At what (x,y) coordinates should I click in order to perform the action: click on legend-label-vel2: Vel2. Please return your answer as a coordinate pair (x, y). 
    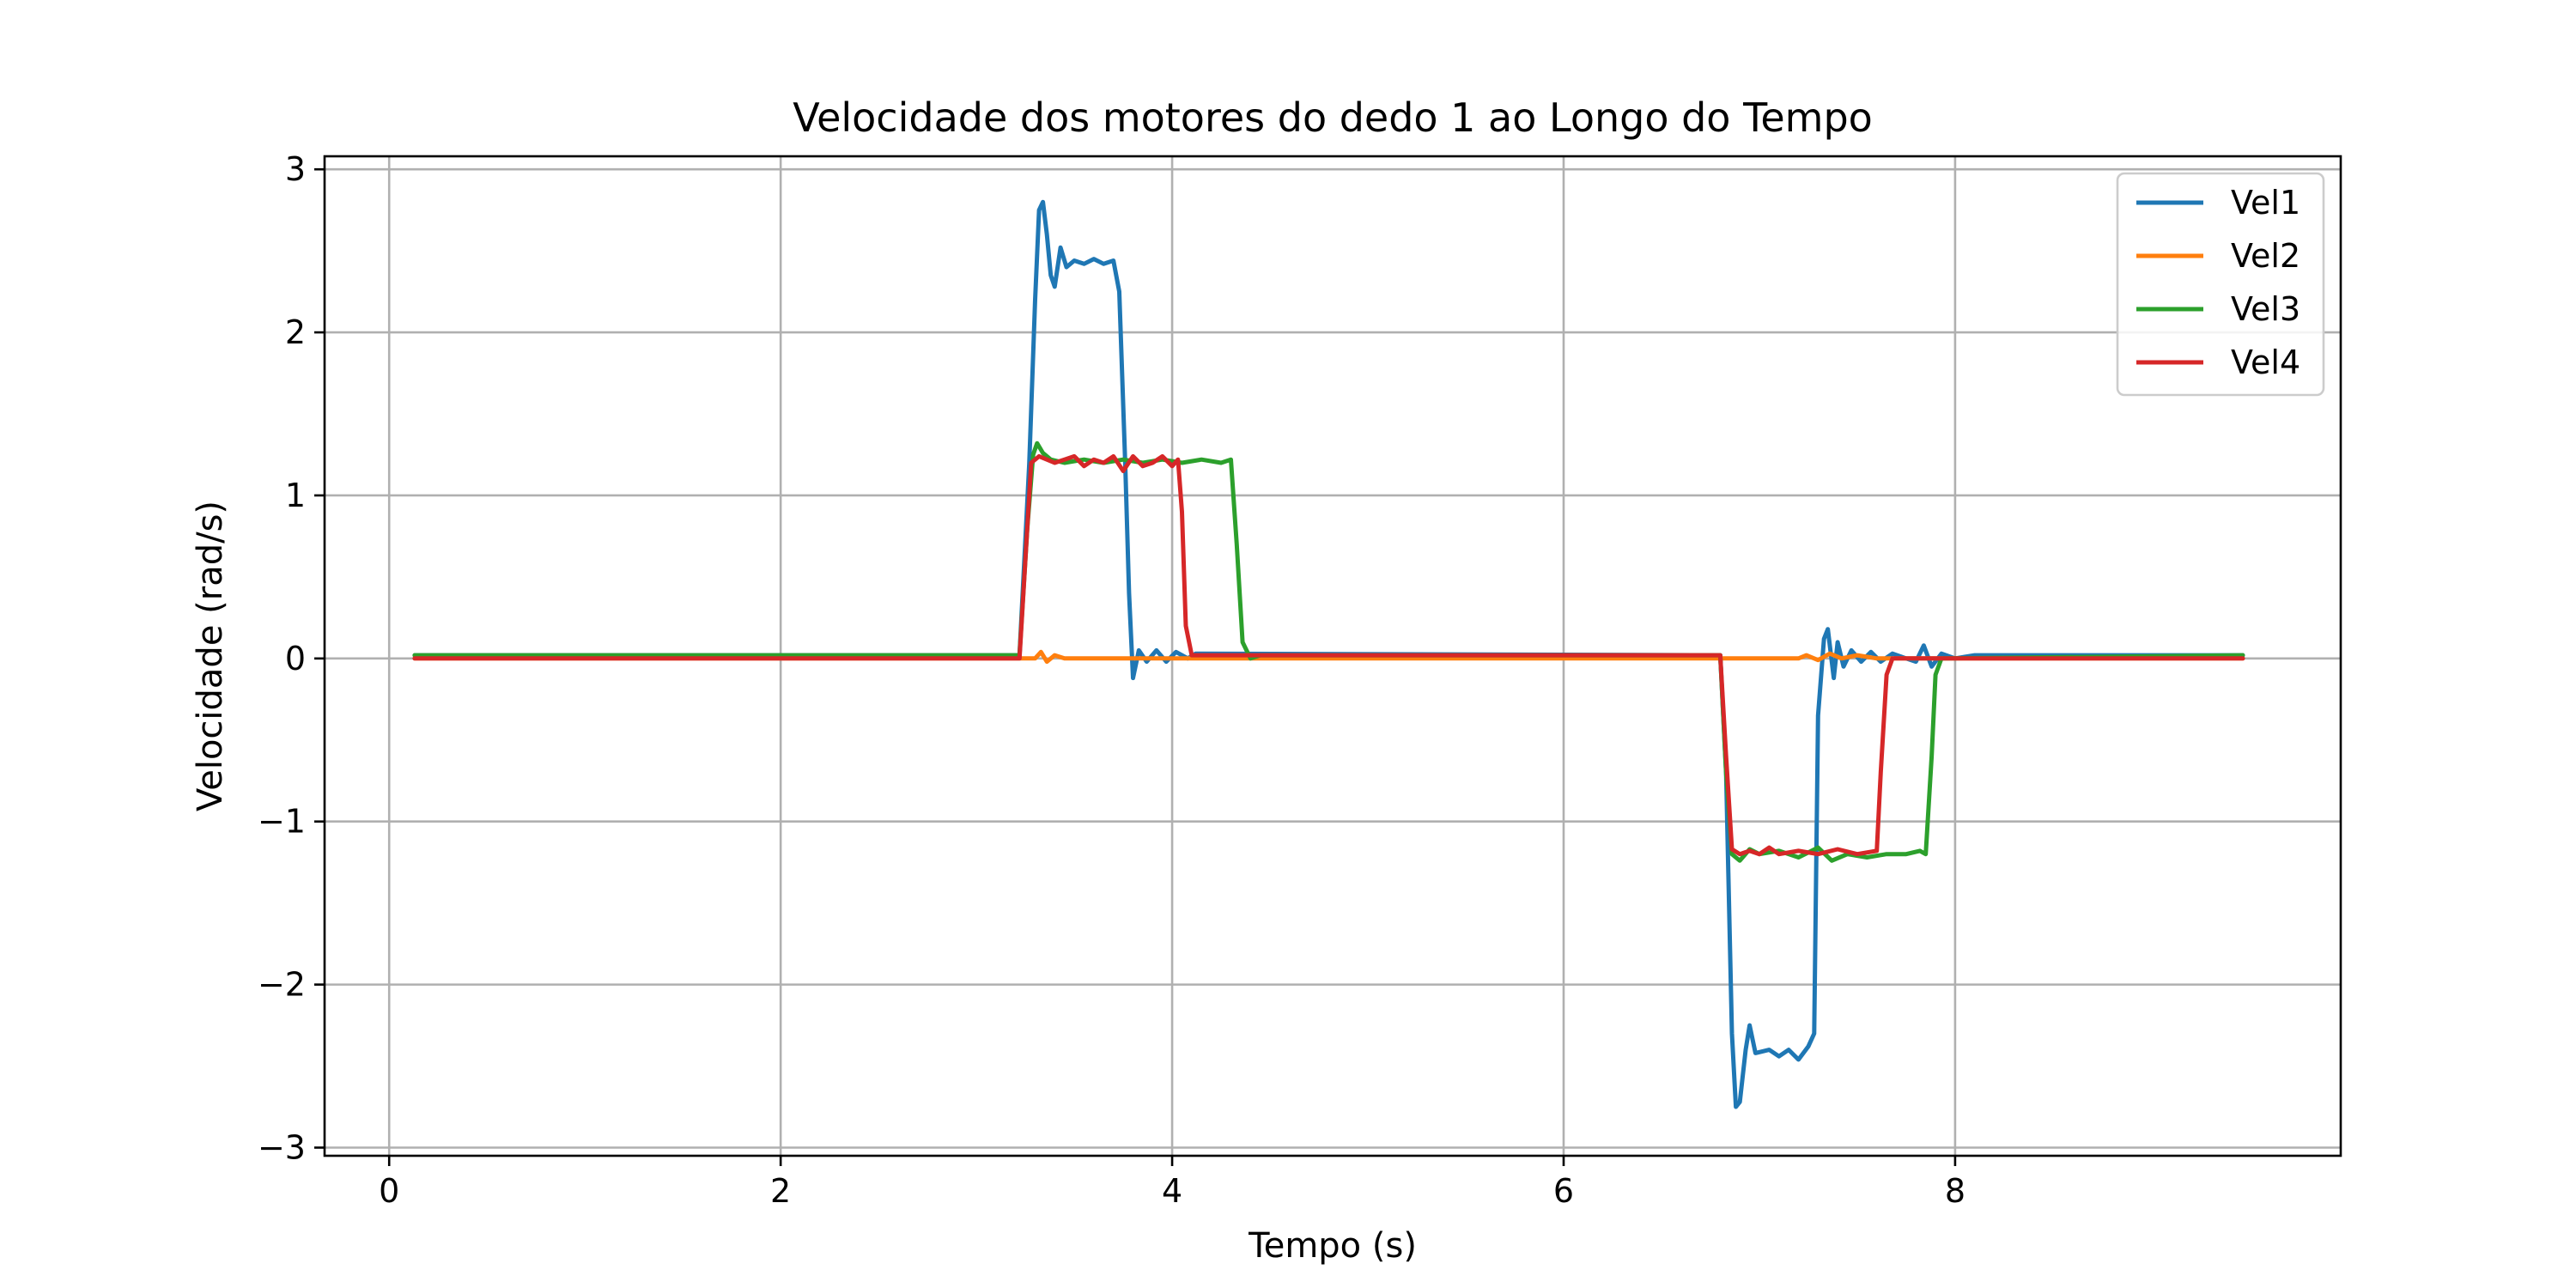
    Looking at the image, I should click on (2265, 256).